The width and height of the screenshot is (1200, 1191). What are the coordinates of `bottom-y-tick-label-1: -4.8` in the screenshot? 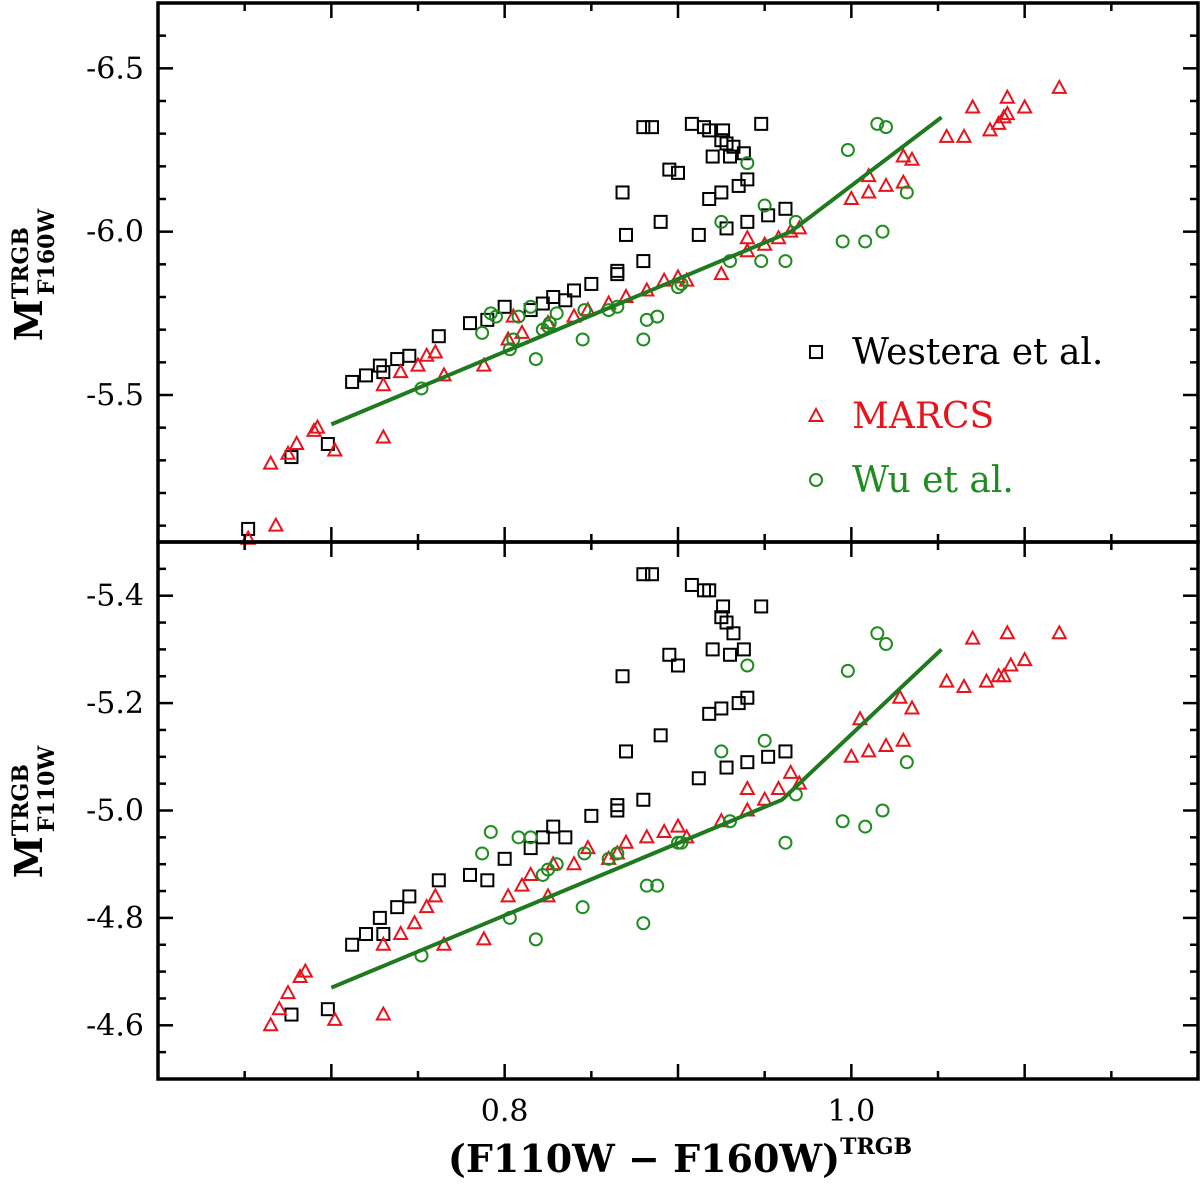 It's located at (115, 918).